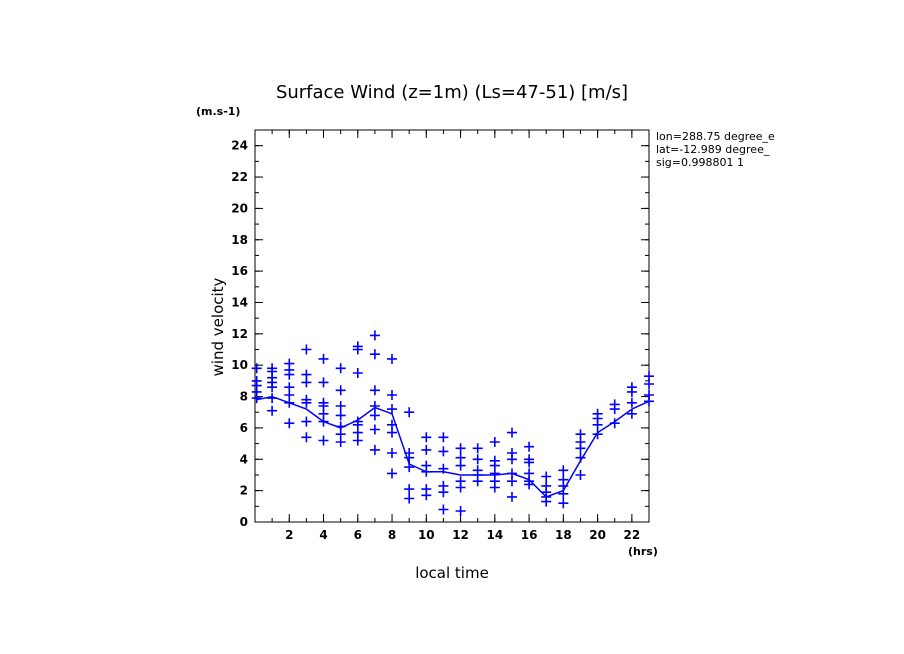 This screenshot has height=654, width=904. I want to click on y-tick-label: 14, so click(239, 302).